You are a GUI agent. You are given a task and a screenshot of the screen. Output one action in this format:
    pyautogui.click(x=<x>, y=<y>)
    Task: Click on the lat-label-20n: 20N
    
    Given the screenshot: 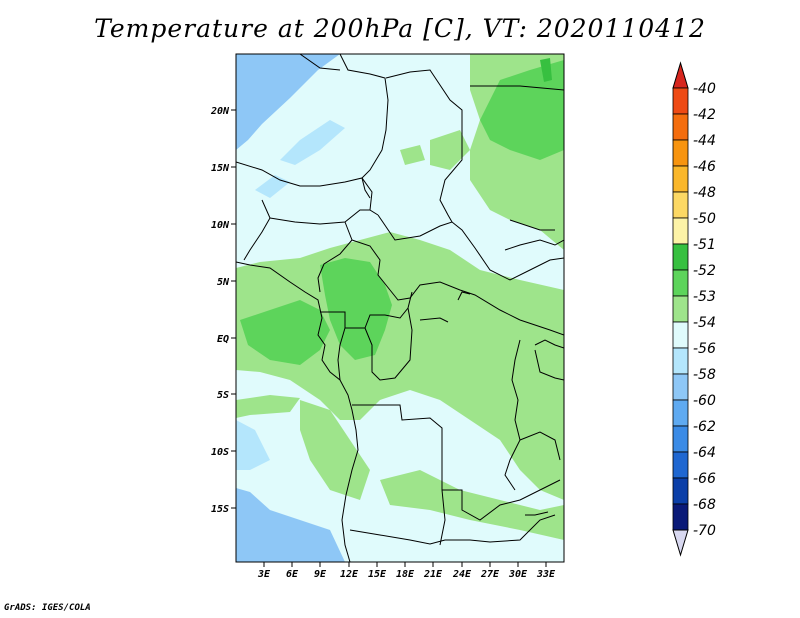 What is the action you would take?
    pyautogui.click(x=220, y=111)
    